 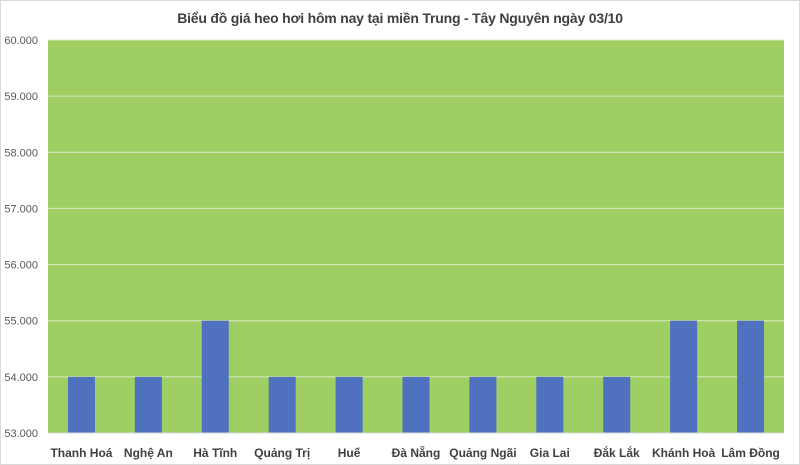 I want to click on x-tick-label: Nghệ An, so click(x=148, y=453).